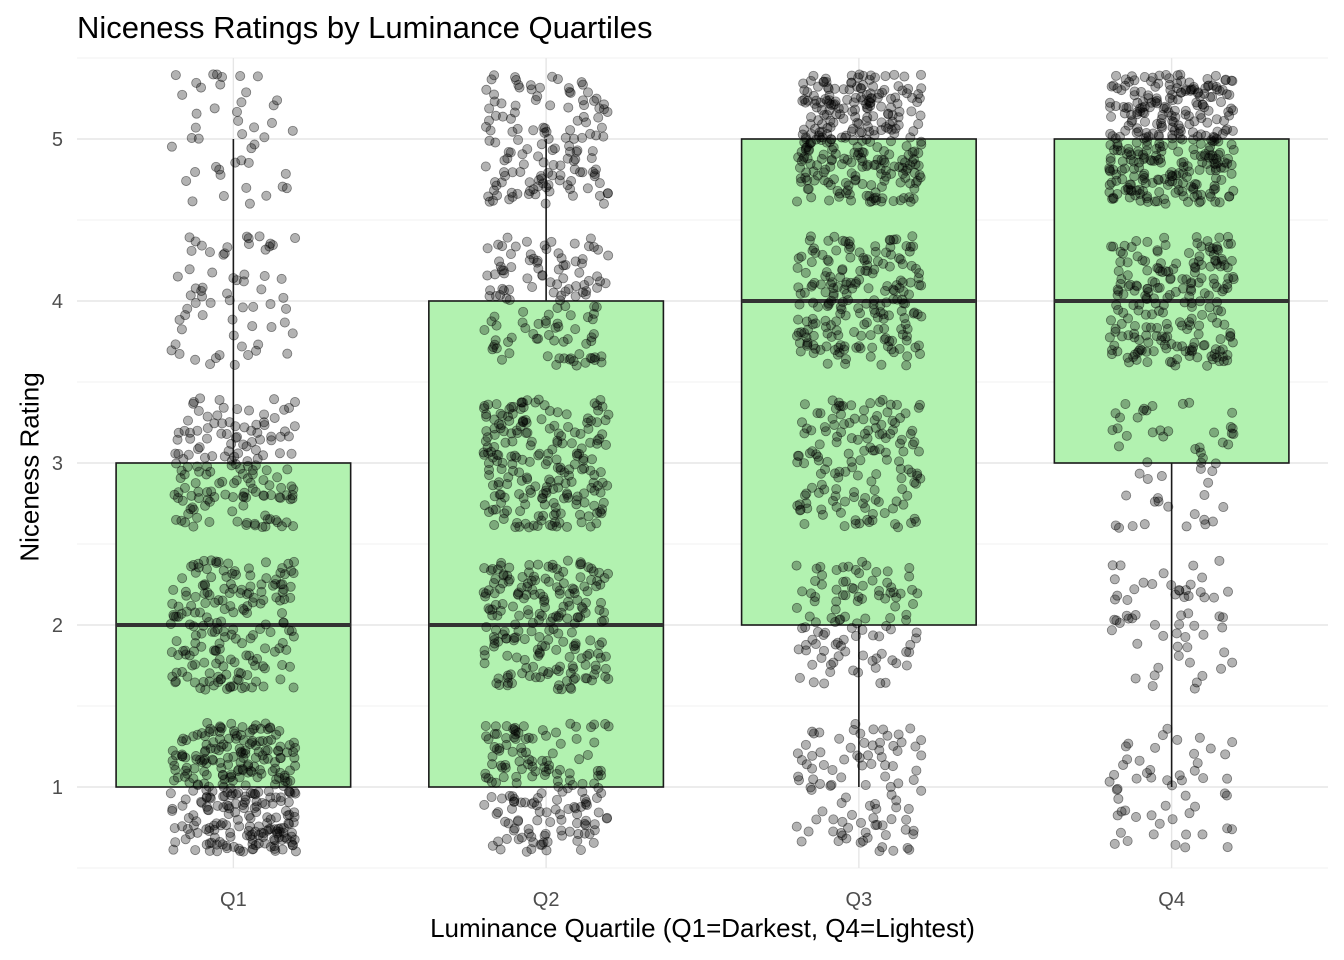 The height and width of the screenshot is (960, 1344). What do you see at coordinates (858, 462) in the screenshot?
I see `box-q3` at bounding box center [858, 462].